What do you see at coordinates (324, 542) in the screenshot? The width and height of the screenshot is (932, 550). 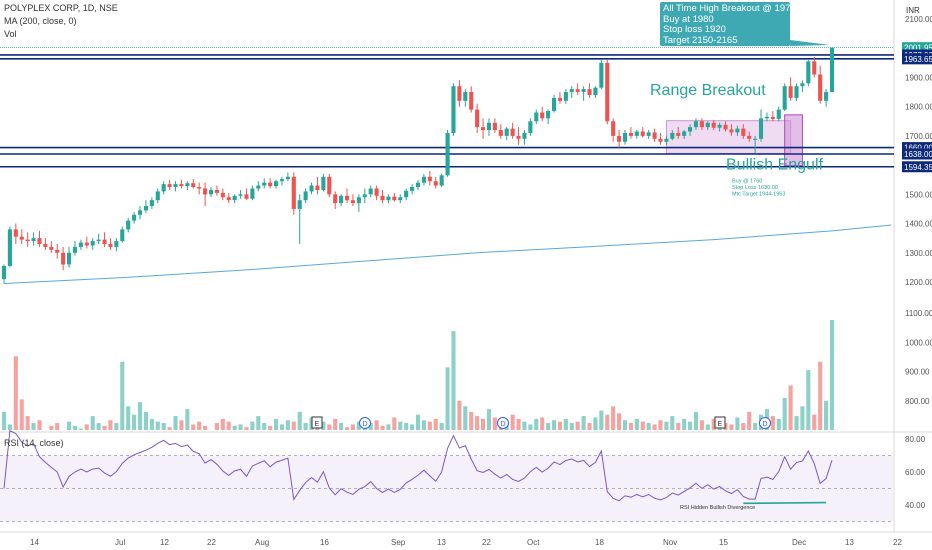 I see `time-tick-label: 16` at bounding box center [324, 542].